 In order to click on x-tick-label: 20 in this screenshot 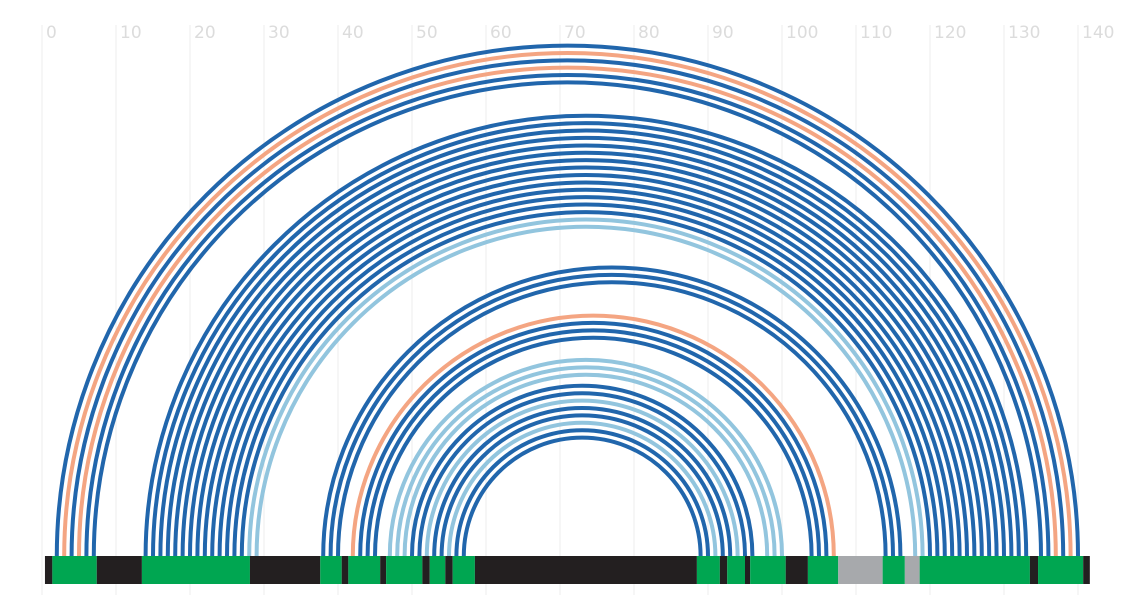, I will do `click(205, 33)`.